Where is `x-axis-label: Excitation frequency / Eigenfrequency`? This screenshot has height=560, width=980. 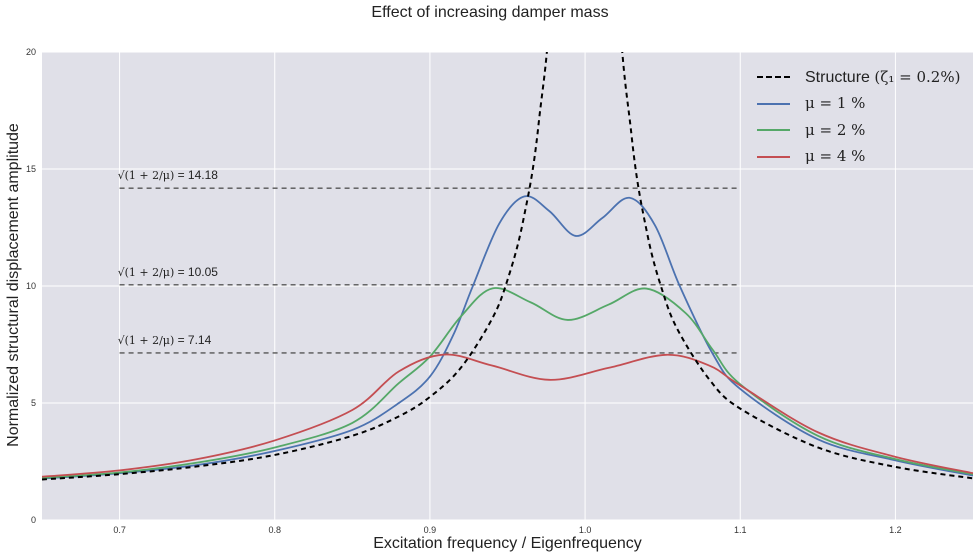 x-axis-label: Excitation frequency / Eigenfrequency is located at coordinates (507, 543).